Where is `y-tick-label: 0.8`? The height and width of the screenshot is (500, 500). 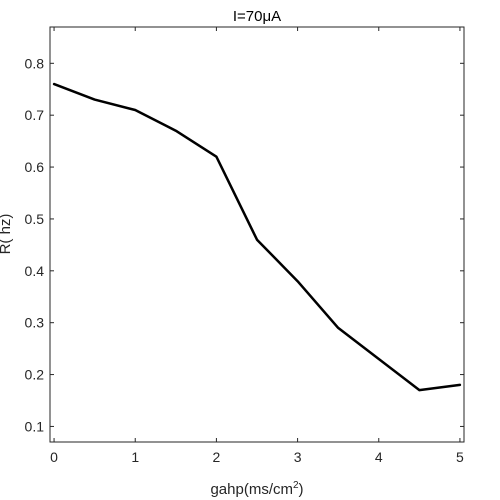 y-tick-label: 0.8 is located at coordinates (35, 63).